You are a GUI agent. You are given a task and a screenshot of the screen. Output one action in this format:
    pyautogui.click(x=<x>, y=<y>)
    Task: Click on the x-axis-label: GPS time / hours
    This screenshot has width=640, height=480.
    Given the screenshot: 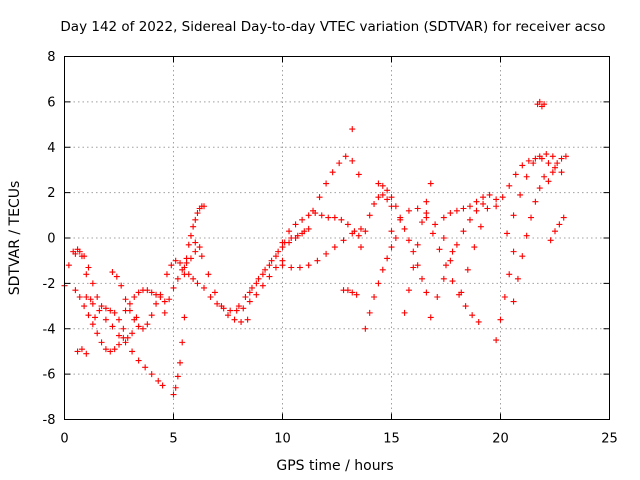 What is the action you would take?
    pyautogui.click(x=334, y=466)
    